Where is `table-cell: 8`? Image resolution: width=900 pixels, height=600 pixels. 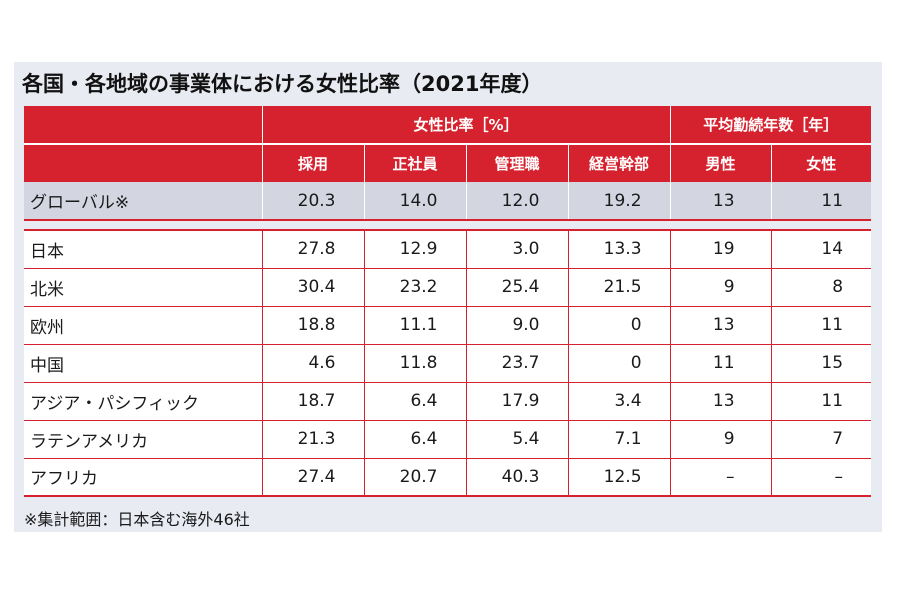 table-cell: 8 is located at coordinates (821, 286).